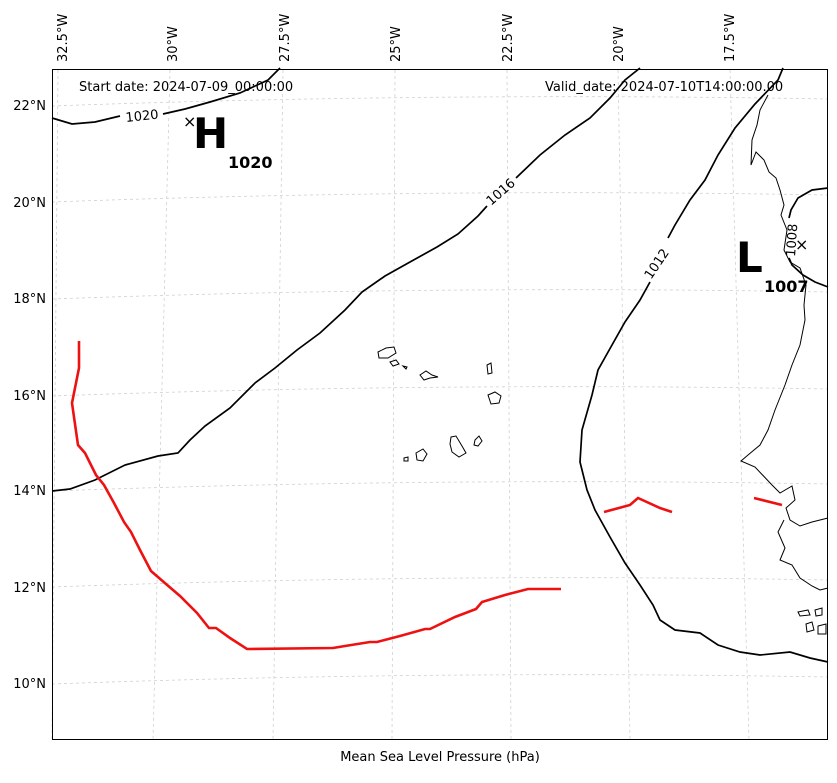  What do you see at coordinates (739, 405) in the screenshot?
I see `meridian-17-5w` at bounding box center [739, 405].